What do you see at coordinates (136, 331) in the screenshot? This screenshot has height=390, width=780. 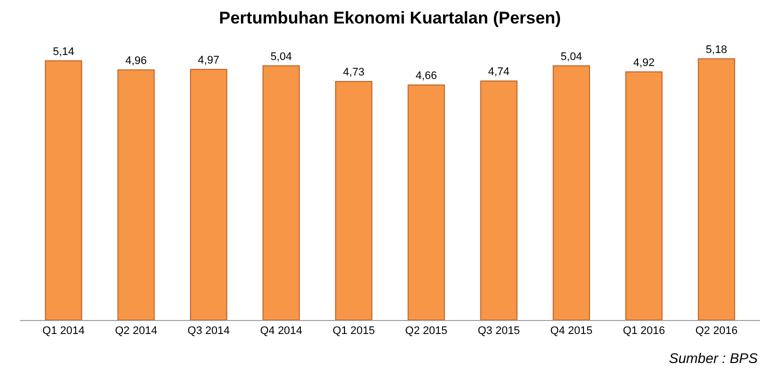 I see `x-tick-label: Q2 2014` at bounding box center [136, 331].